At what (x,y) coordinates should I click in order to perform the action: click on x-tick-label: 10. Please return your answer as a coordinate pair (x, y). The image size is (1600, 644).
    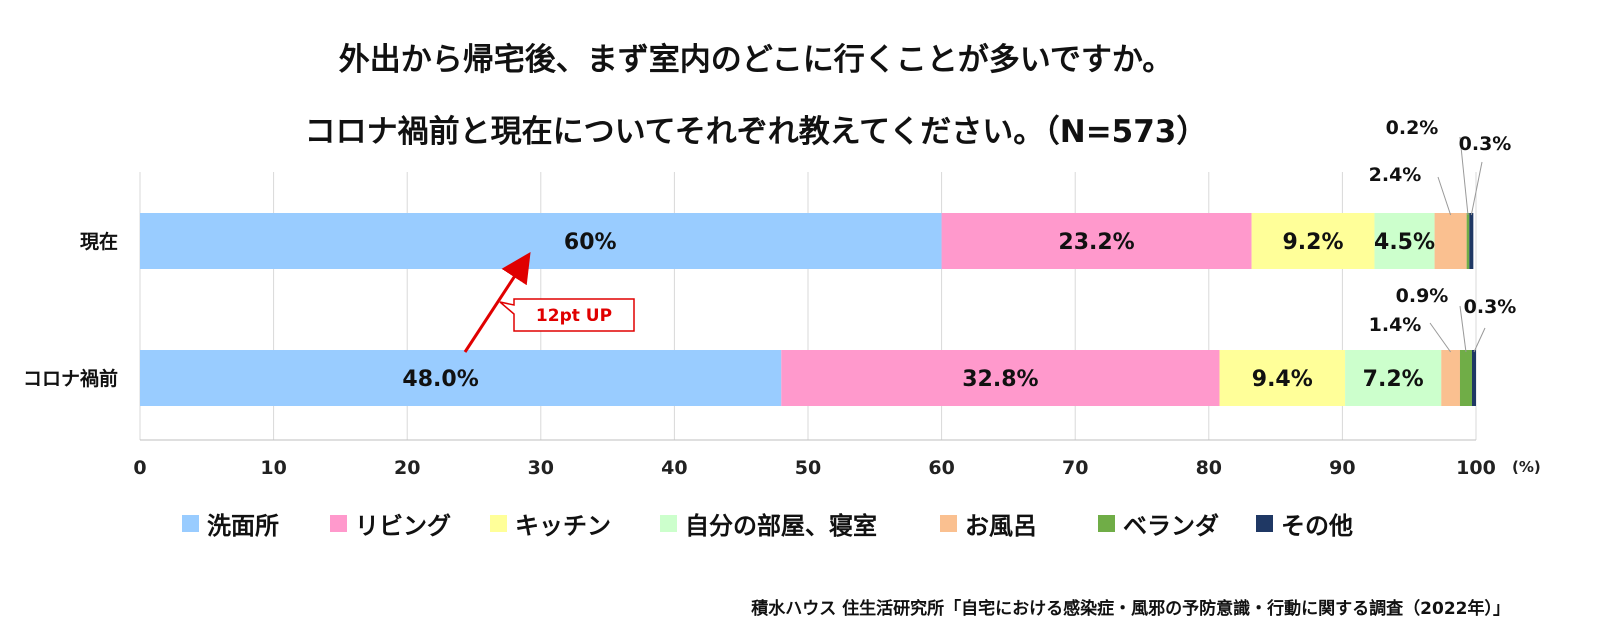
    Looking at the image, I should click on (273, 468).